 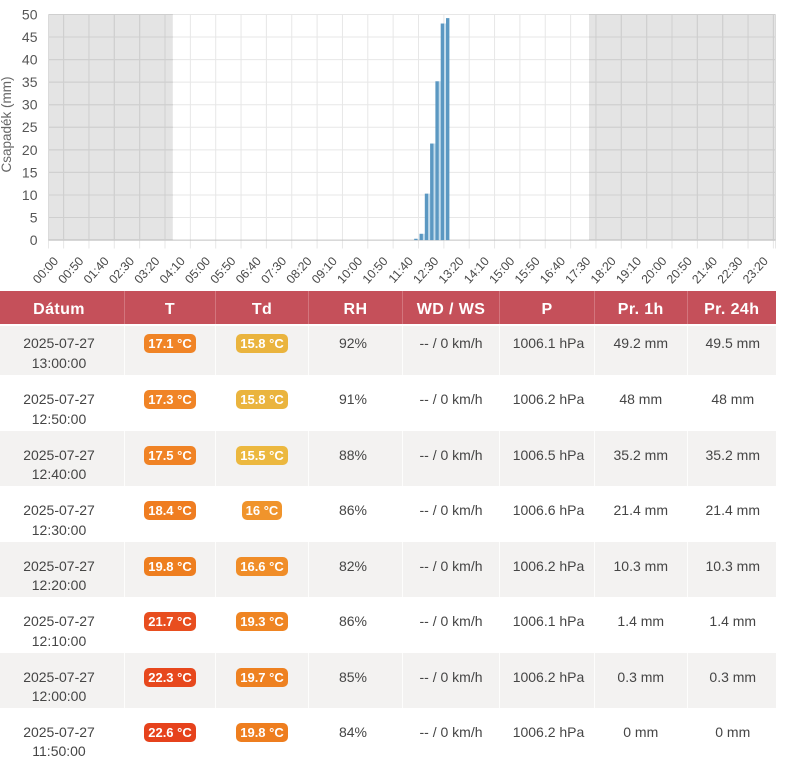 What do you see at coordinates (30, 195) in the screenshot?
I see `svg-text: 10` at bounding box center [30, 195].